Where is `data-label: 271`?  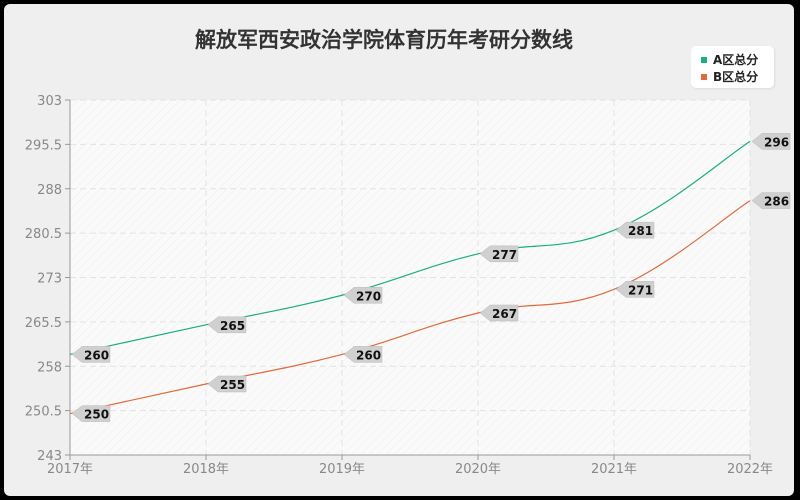
data-label: 271 is located at coordinates (635, 289).